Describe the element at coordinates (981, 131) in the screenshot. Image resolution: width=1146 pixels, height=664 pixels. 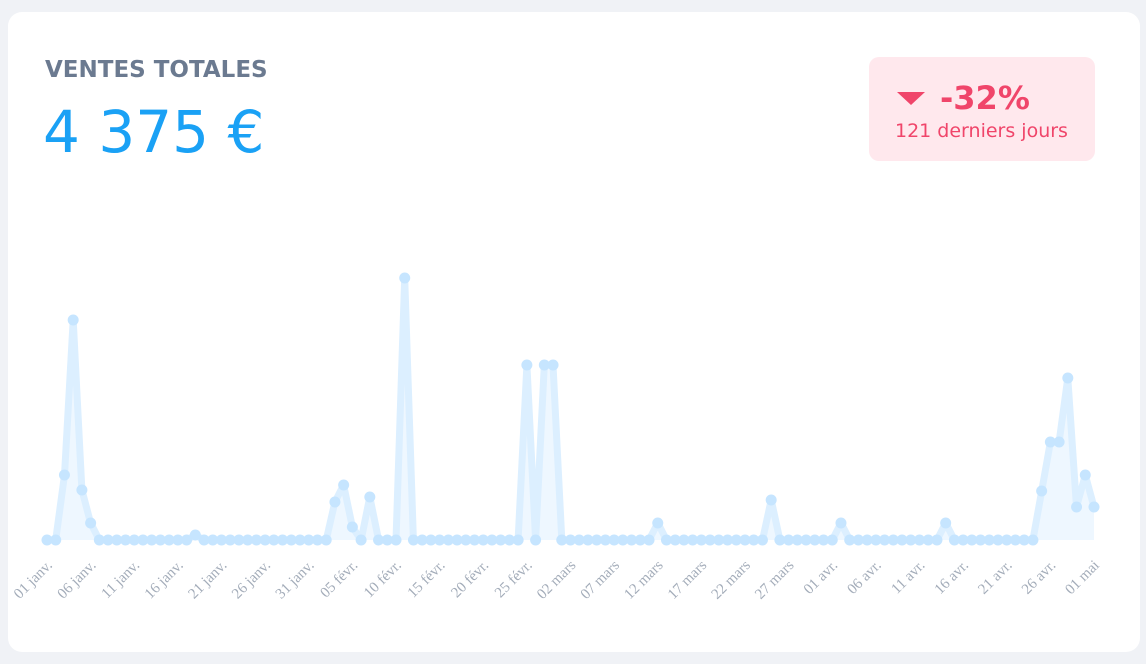
I see `period-label: 121 derniers jours` at that location.